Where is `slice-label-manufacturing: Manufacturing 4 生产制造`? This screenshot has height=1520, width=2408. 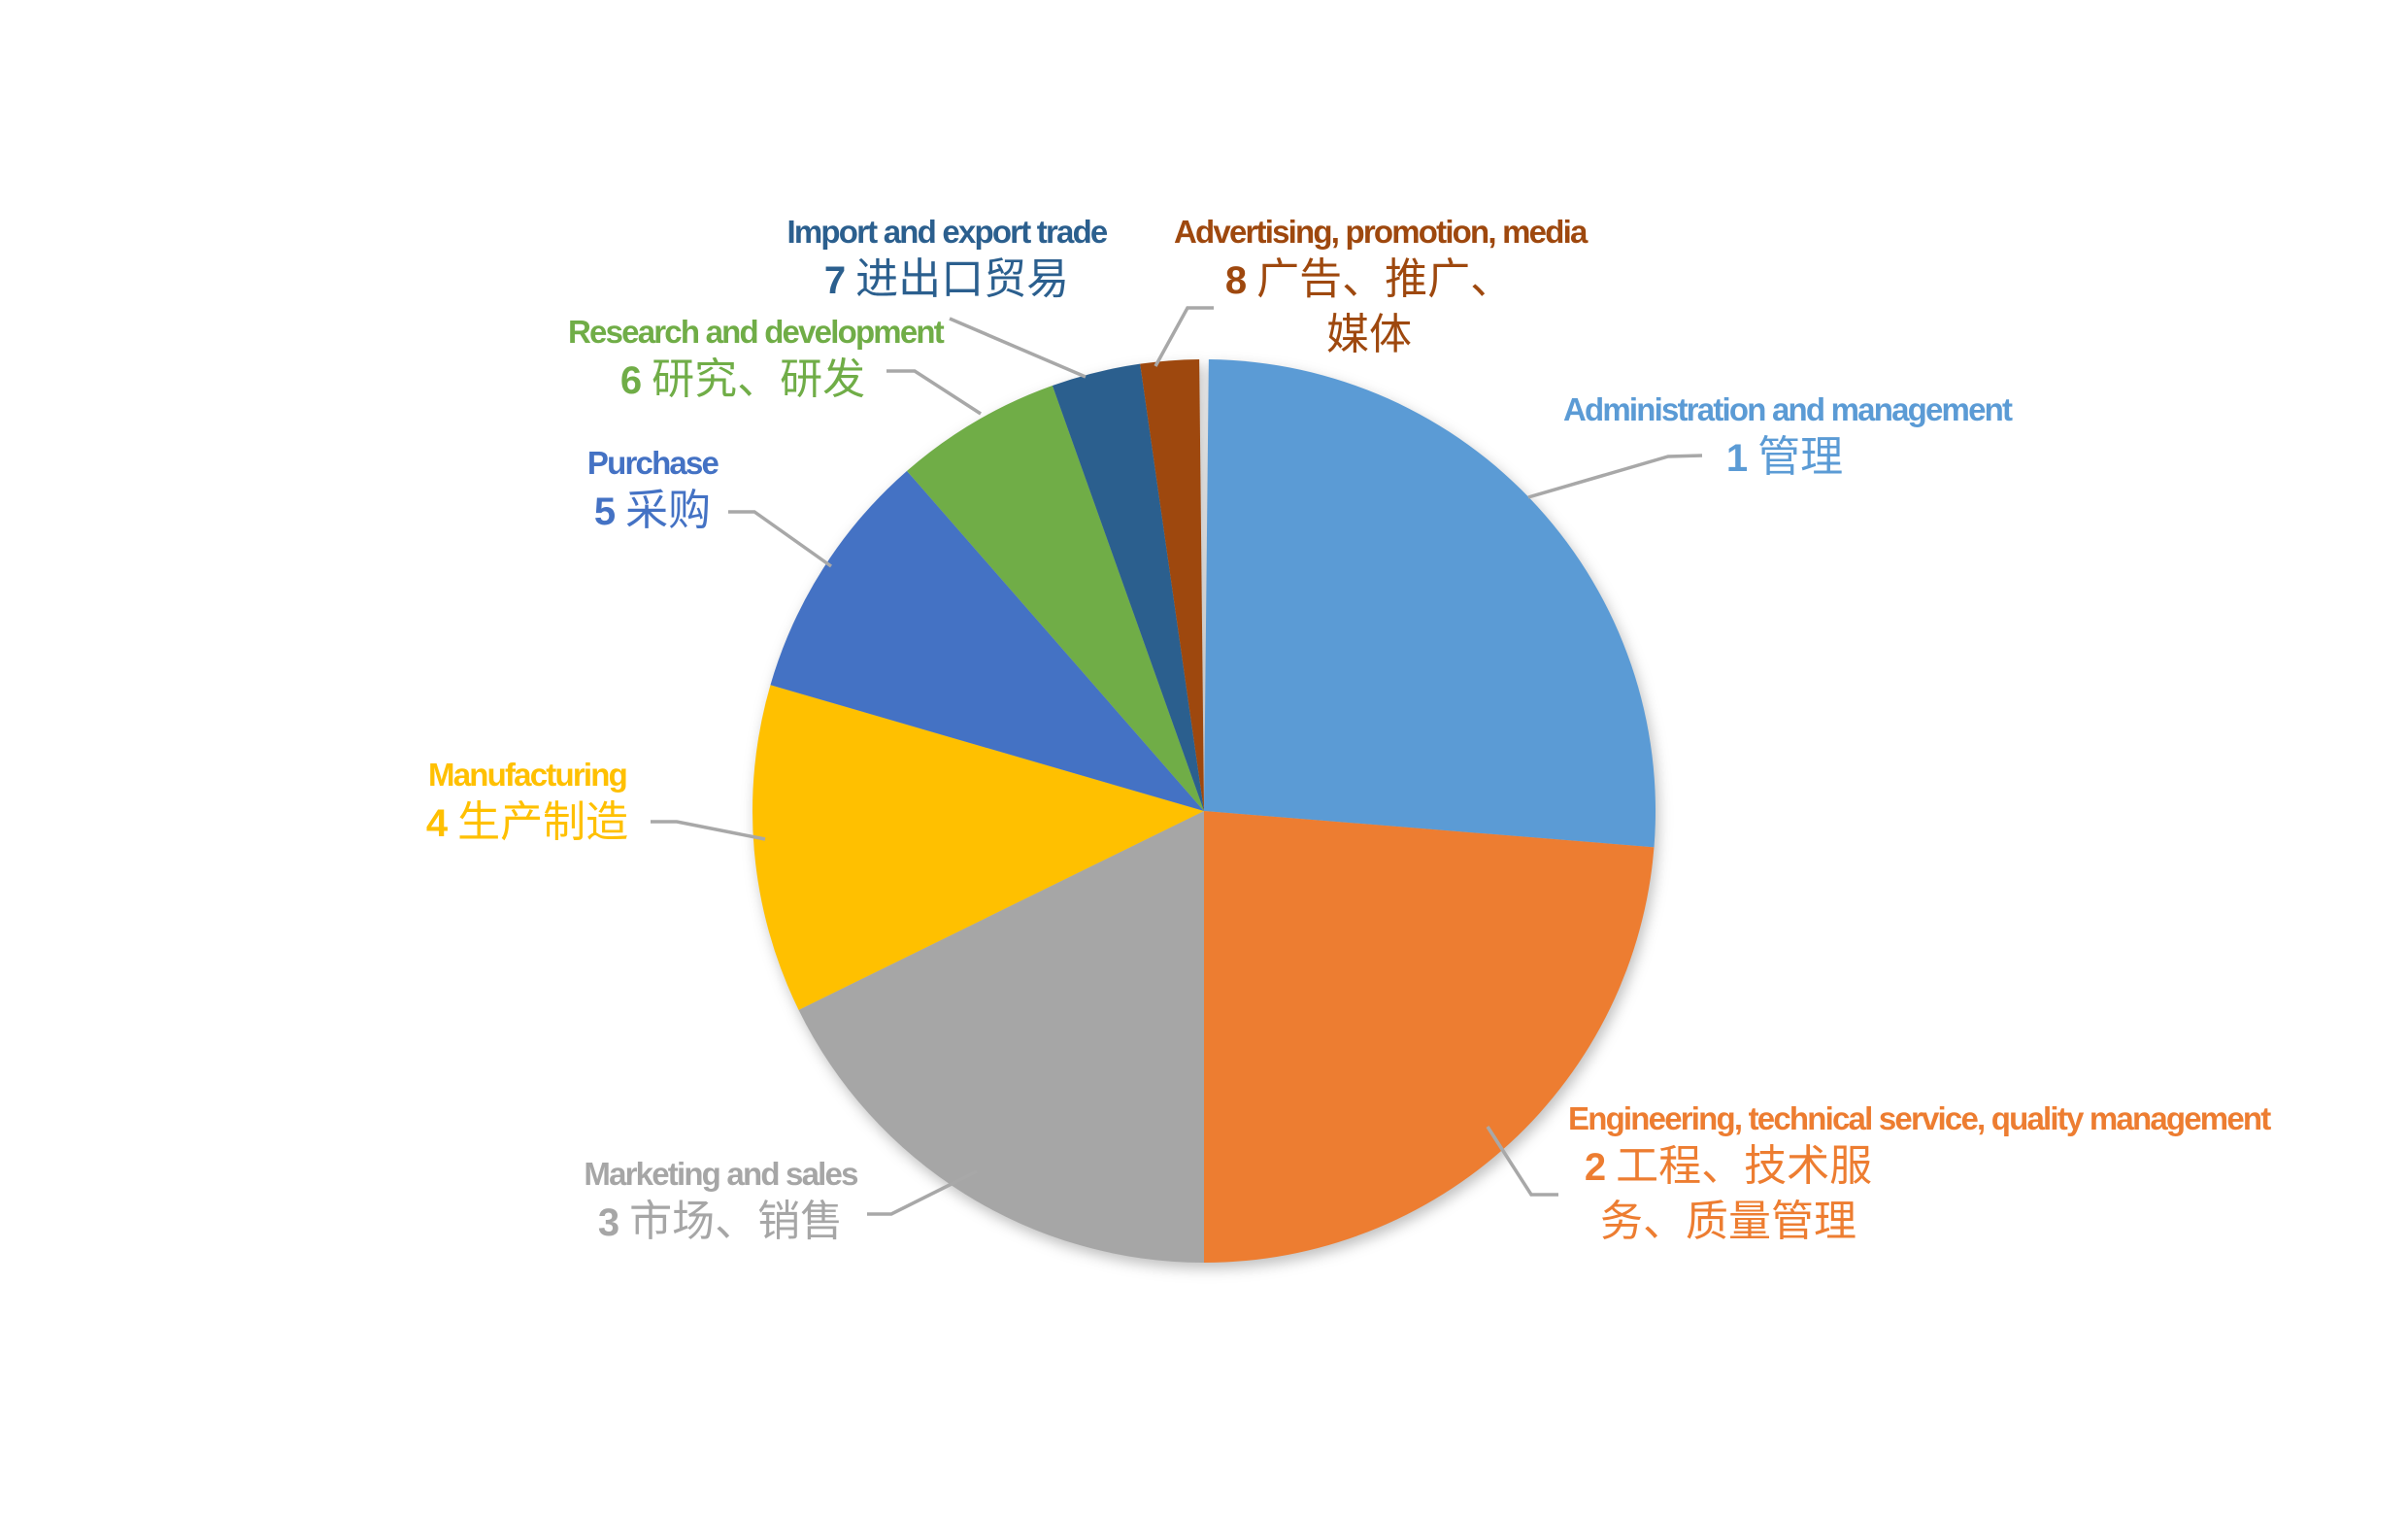
slice-label-manufacturing: Manufacturing 4 生产制造 is located at coordinates (527, 803).